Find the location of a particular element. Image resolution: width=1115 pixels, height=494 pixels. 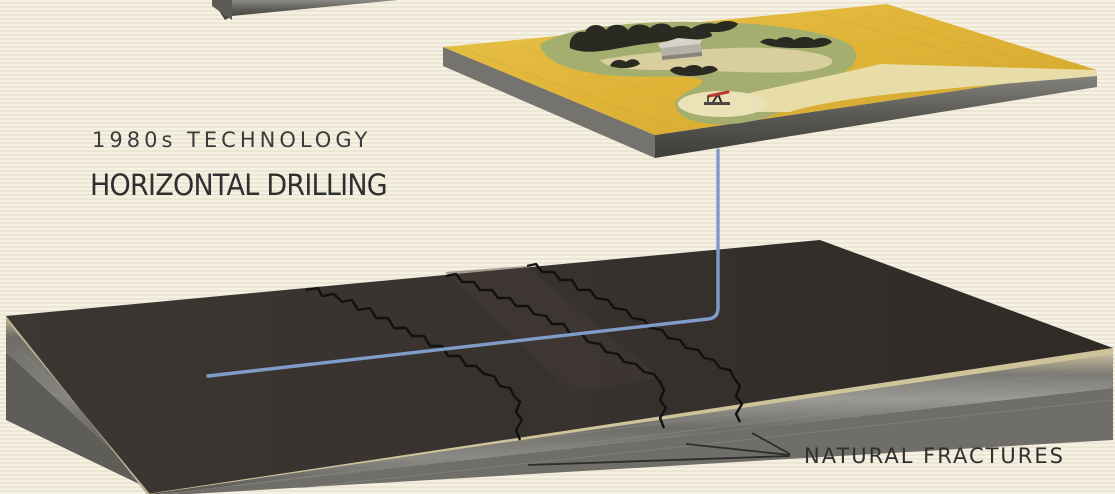

pumpjack-icon is located at coordinates (717, 97).